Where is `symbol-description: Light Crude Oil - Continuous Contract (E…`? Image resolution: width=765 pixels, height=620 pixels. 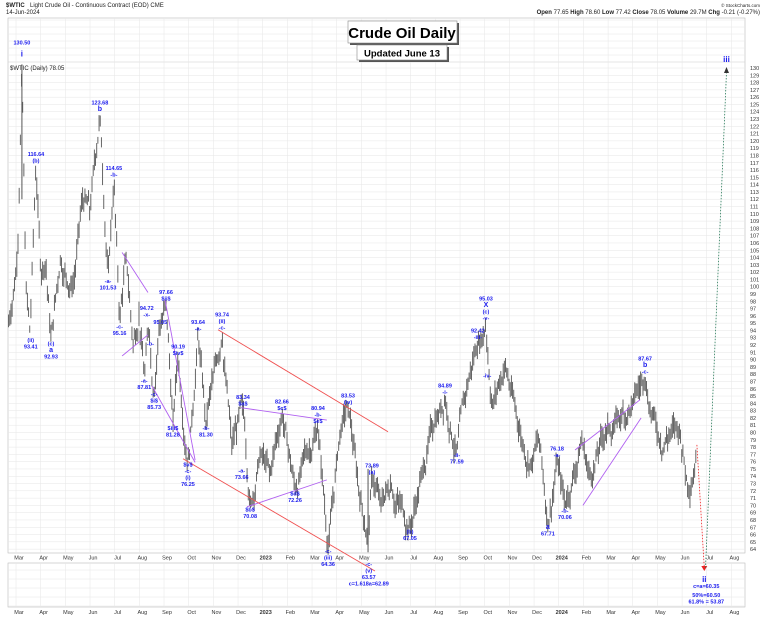
symbol-description: Light Crude Oil - Continuous Contract (E… is located at coordinates (97, 6).